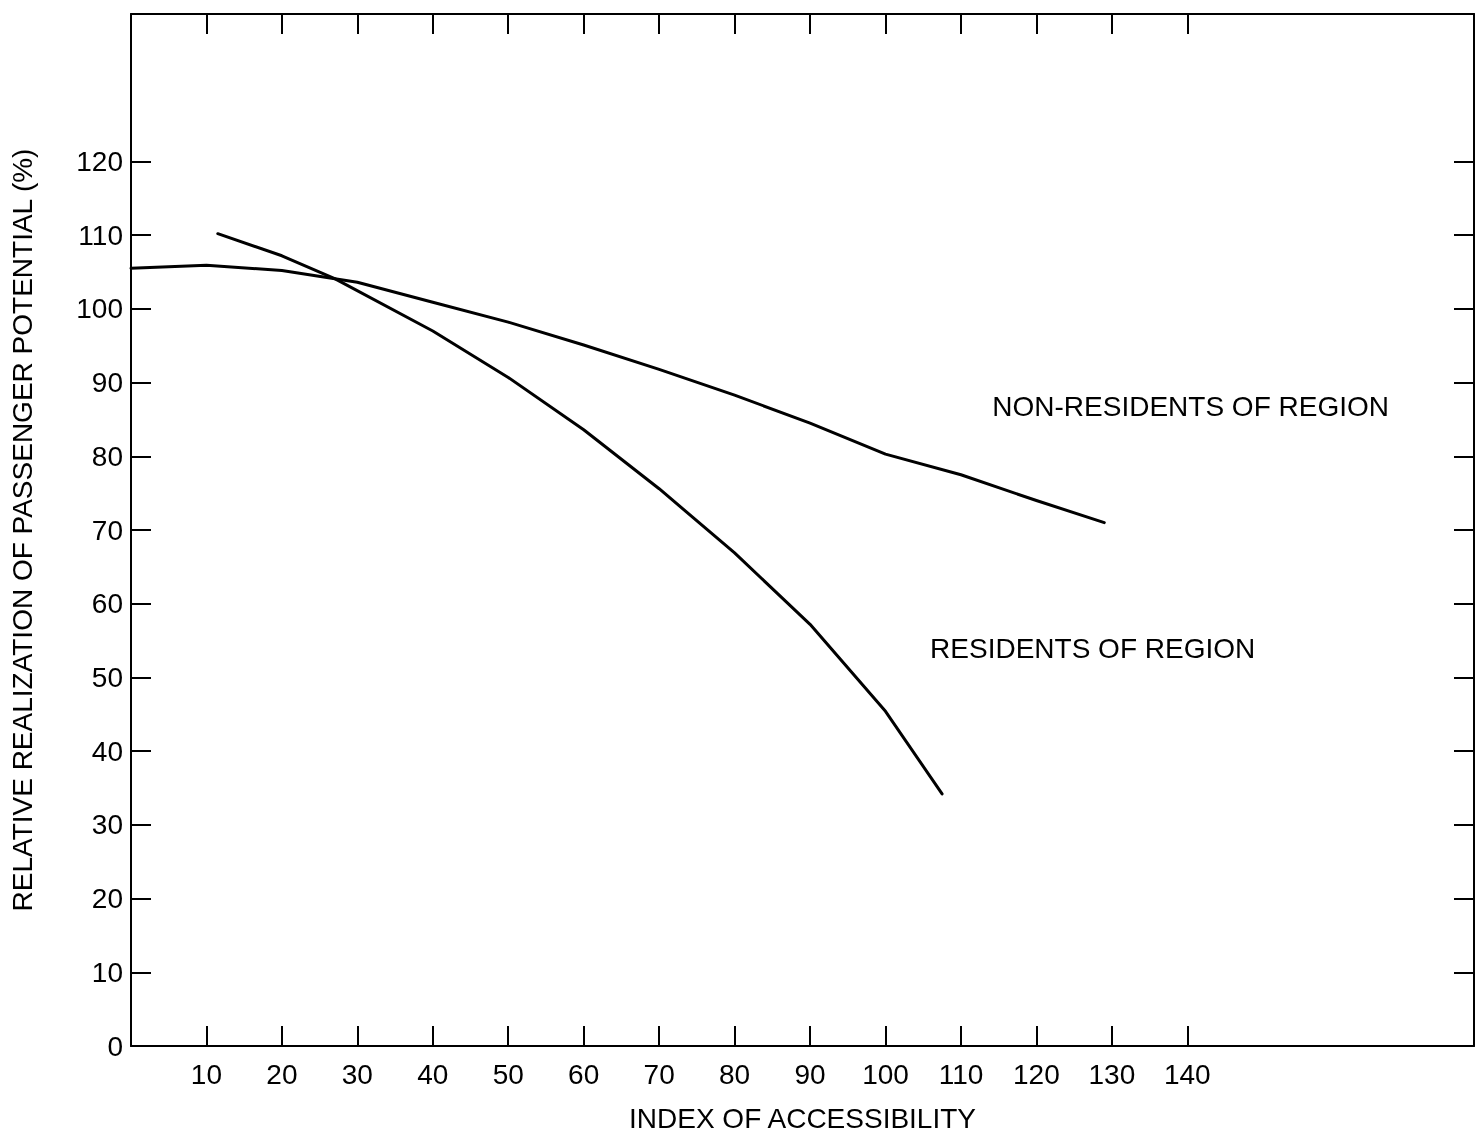  Describe the element at coordinates (508, 1074) in the screenshot. I see `x-tick-label: 50` at that location.